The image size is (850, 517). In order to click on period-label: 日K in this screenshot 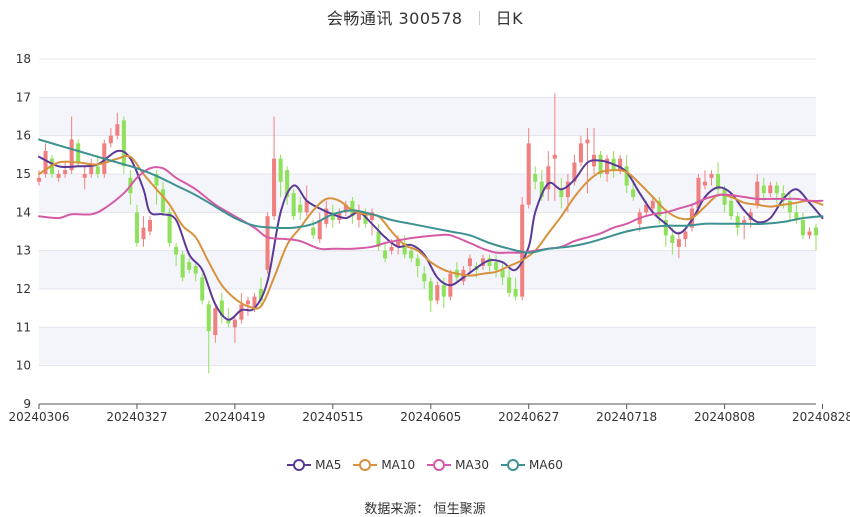, I will do `click(509, 18)`.